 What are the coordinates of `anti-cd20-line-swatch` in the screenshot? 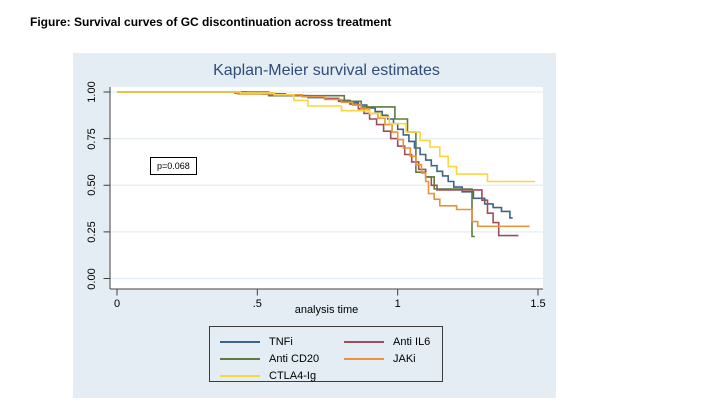 It's located at (240, 358).